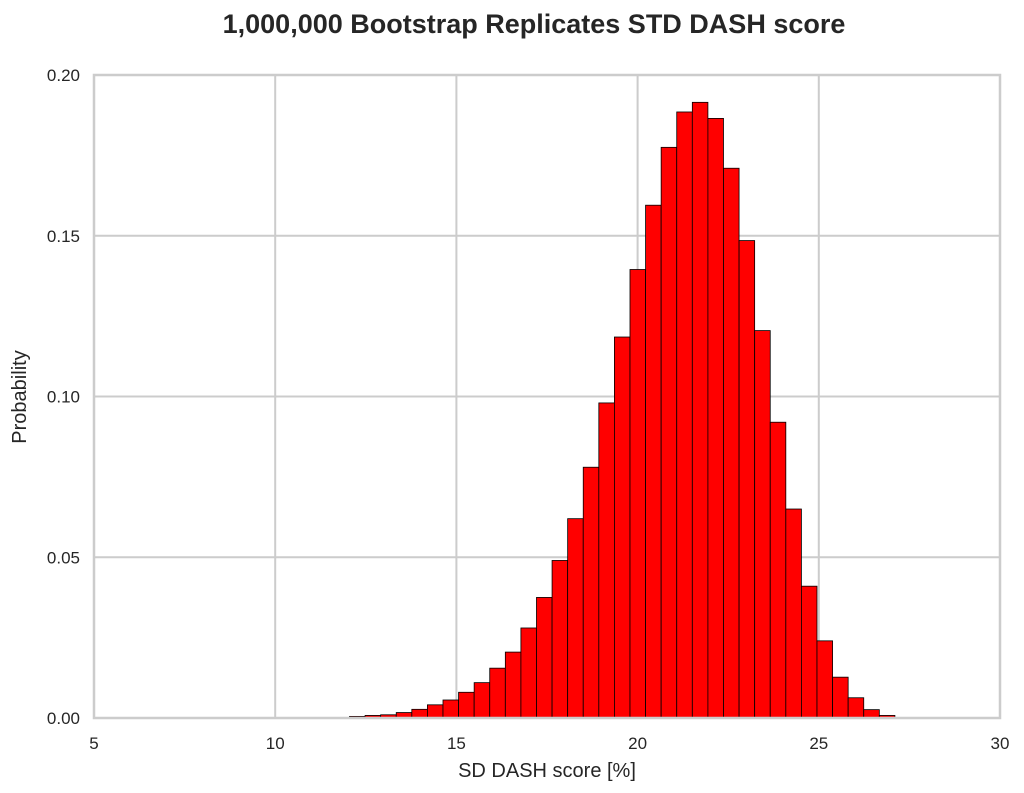 The height and width of the screenshot is (793, 1024). I want to click on y-tick-label: 0.00, so click(63, 718).